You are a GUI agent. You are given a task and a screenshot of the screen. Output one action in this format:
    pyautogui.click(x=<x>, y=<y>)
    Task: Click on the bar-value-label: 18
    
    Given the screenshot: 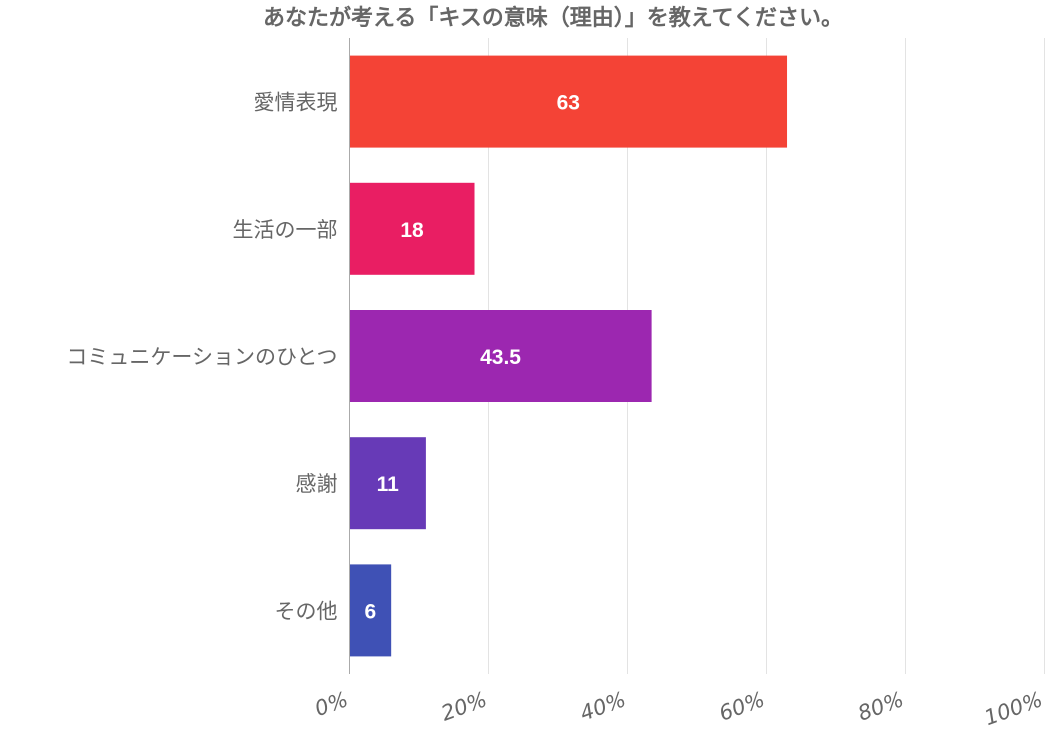 What is the action you would take?
    pyautogui.click(x=412, y=230)
    